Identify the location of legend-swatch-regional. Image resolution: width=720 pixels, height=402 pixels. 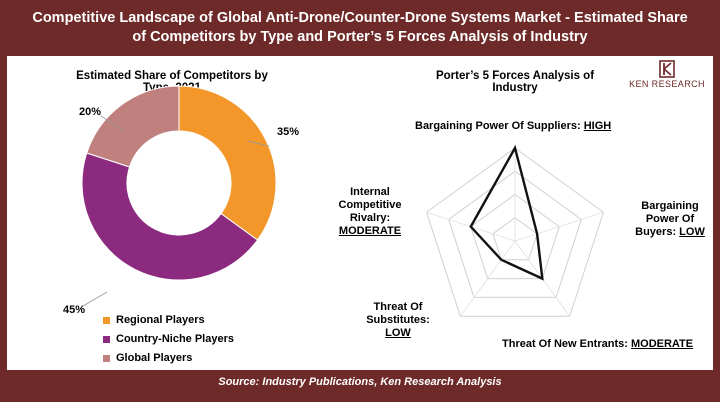
(106, 320).